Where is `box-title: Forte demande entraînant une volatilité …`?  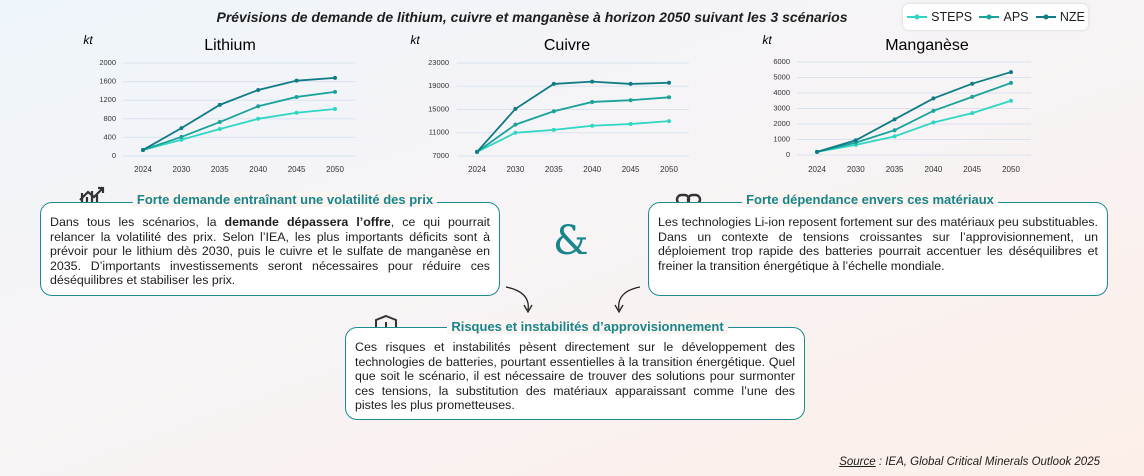
box-title: Forte demande entraînant une volatilité … is located at coordinates (285, 199).